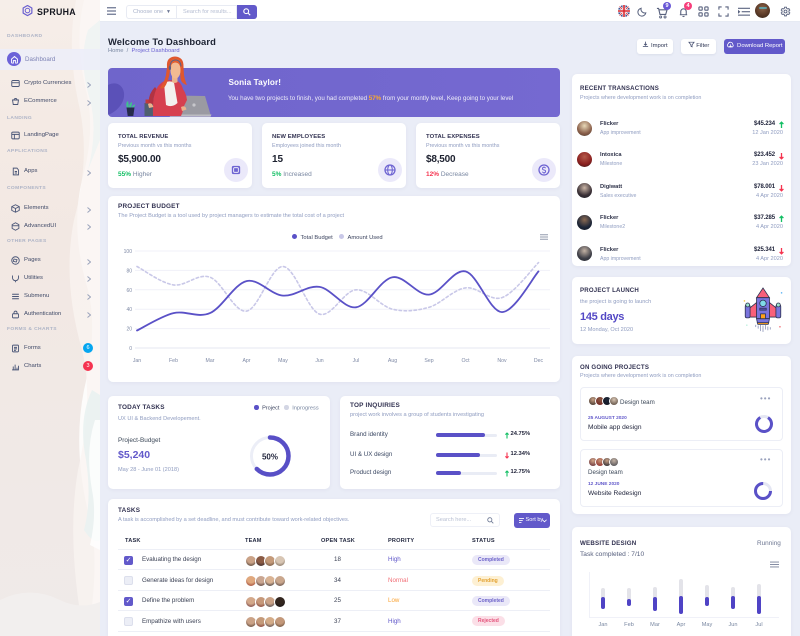  Describe the element at coordinates (210, 361) in the screenshot. I see `svg-text: Mar` at that location.